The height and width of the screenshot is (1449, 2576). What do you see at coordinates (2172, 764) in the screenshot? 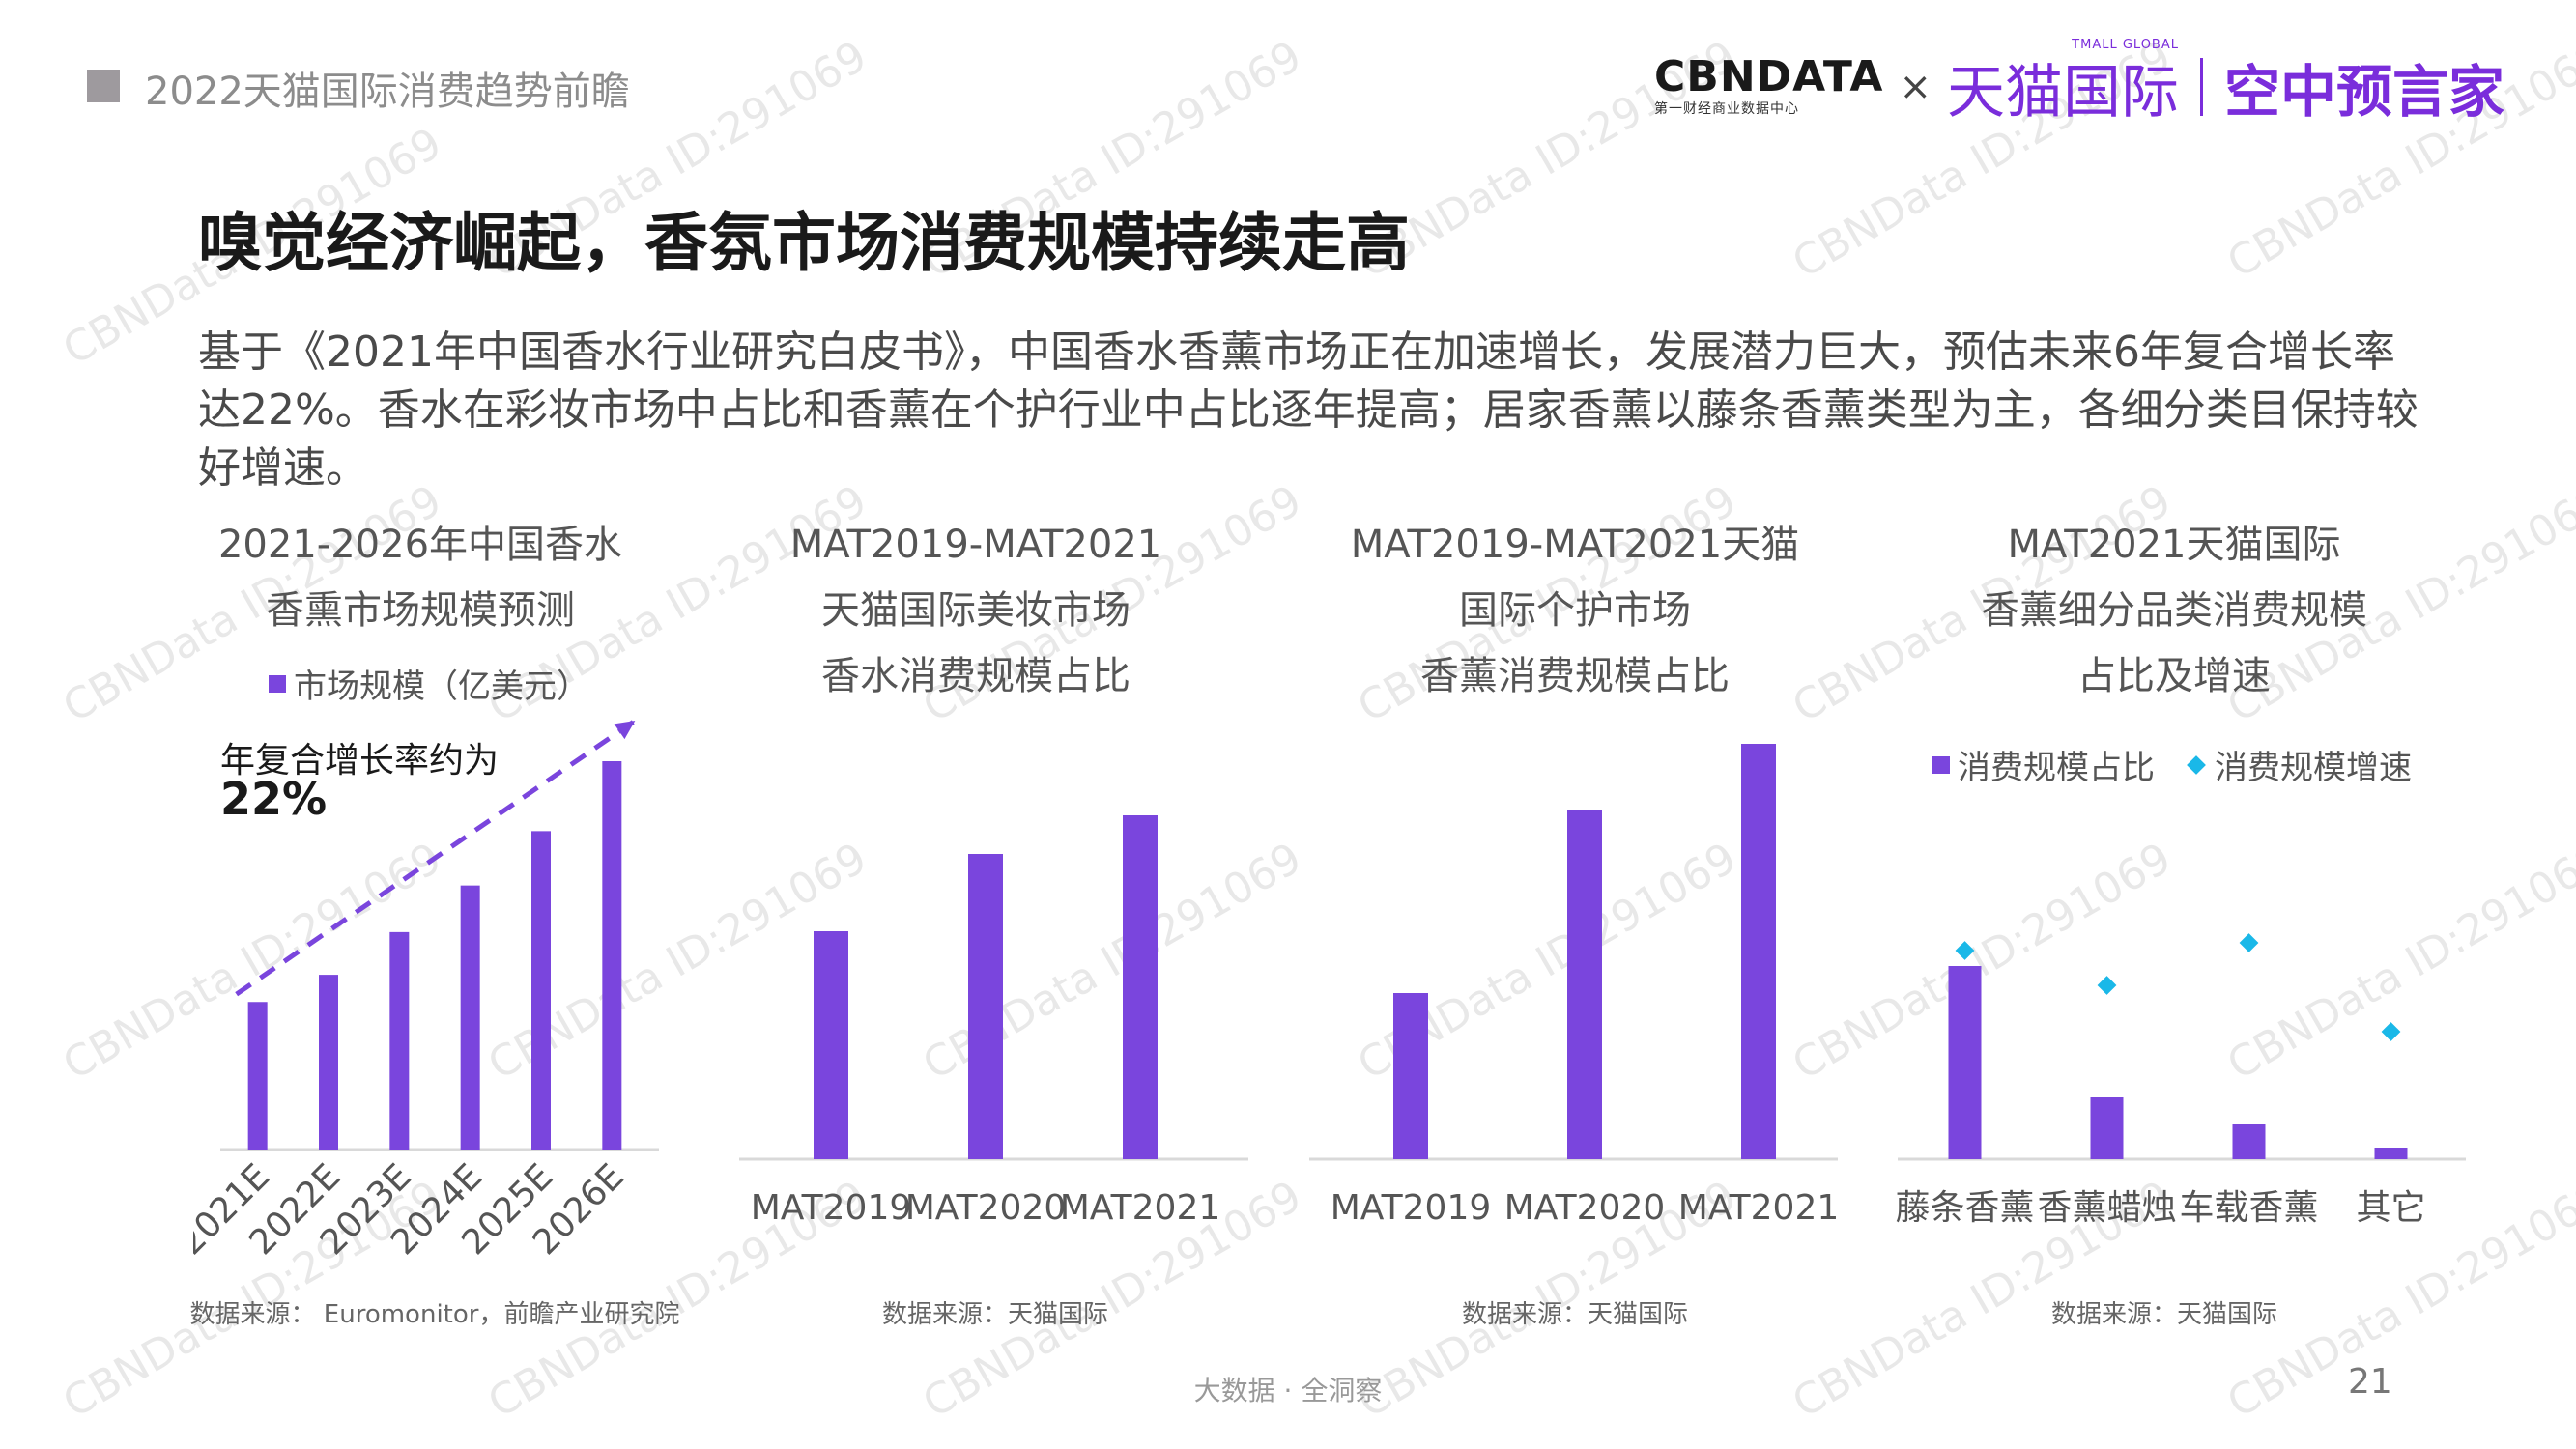
I see `chart4-legend: 消费规模占比 消费规模增速` at bounding box center [2172, 764].